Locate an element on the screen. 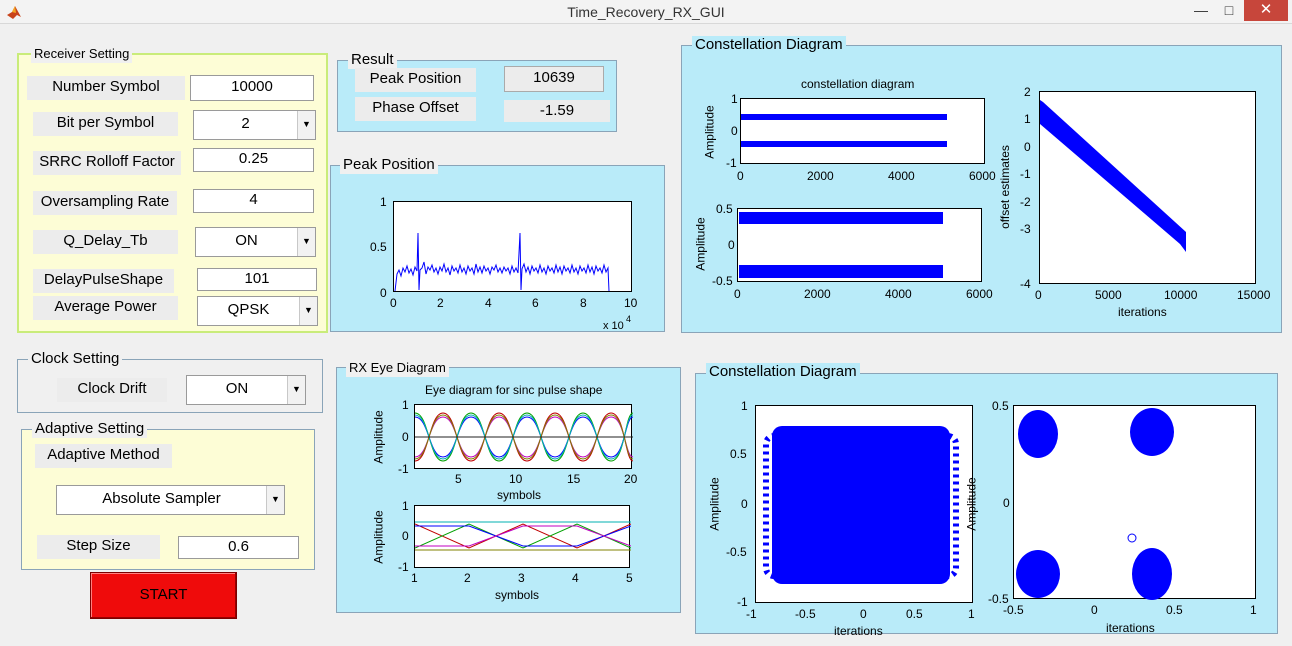 The width and height of the screenshot is (1292, 646). eye-diagram-top-plot is located at coordinates (524, 437).